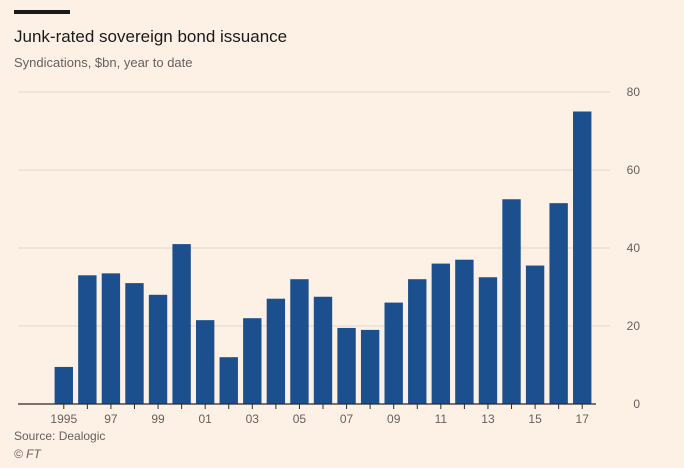  What do you see at coordinates (111, 419) in the screenshot?
I see `x-tick-label: 97` at bounding box center [111, 419].